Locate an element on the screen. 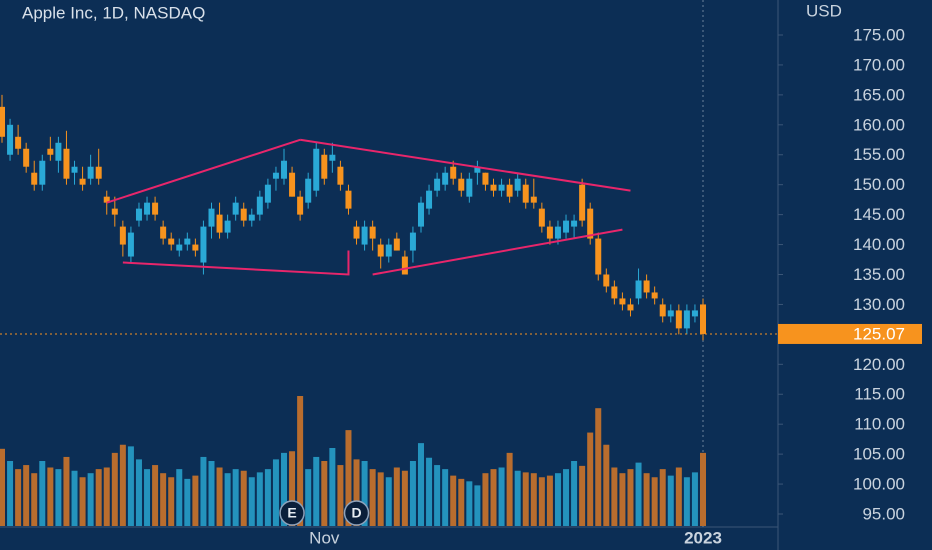  y-tick-label: 165.00 is located at coordinates (879, 94).